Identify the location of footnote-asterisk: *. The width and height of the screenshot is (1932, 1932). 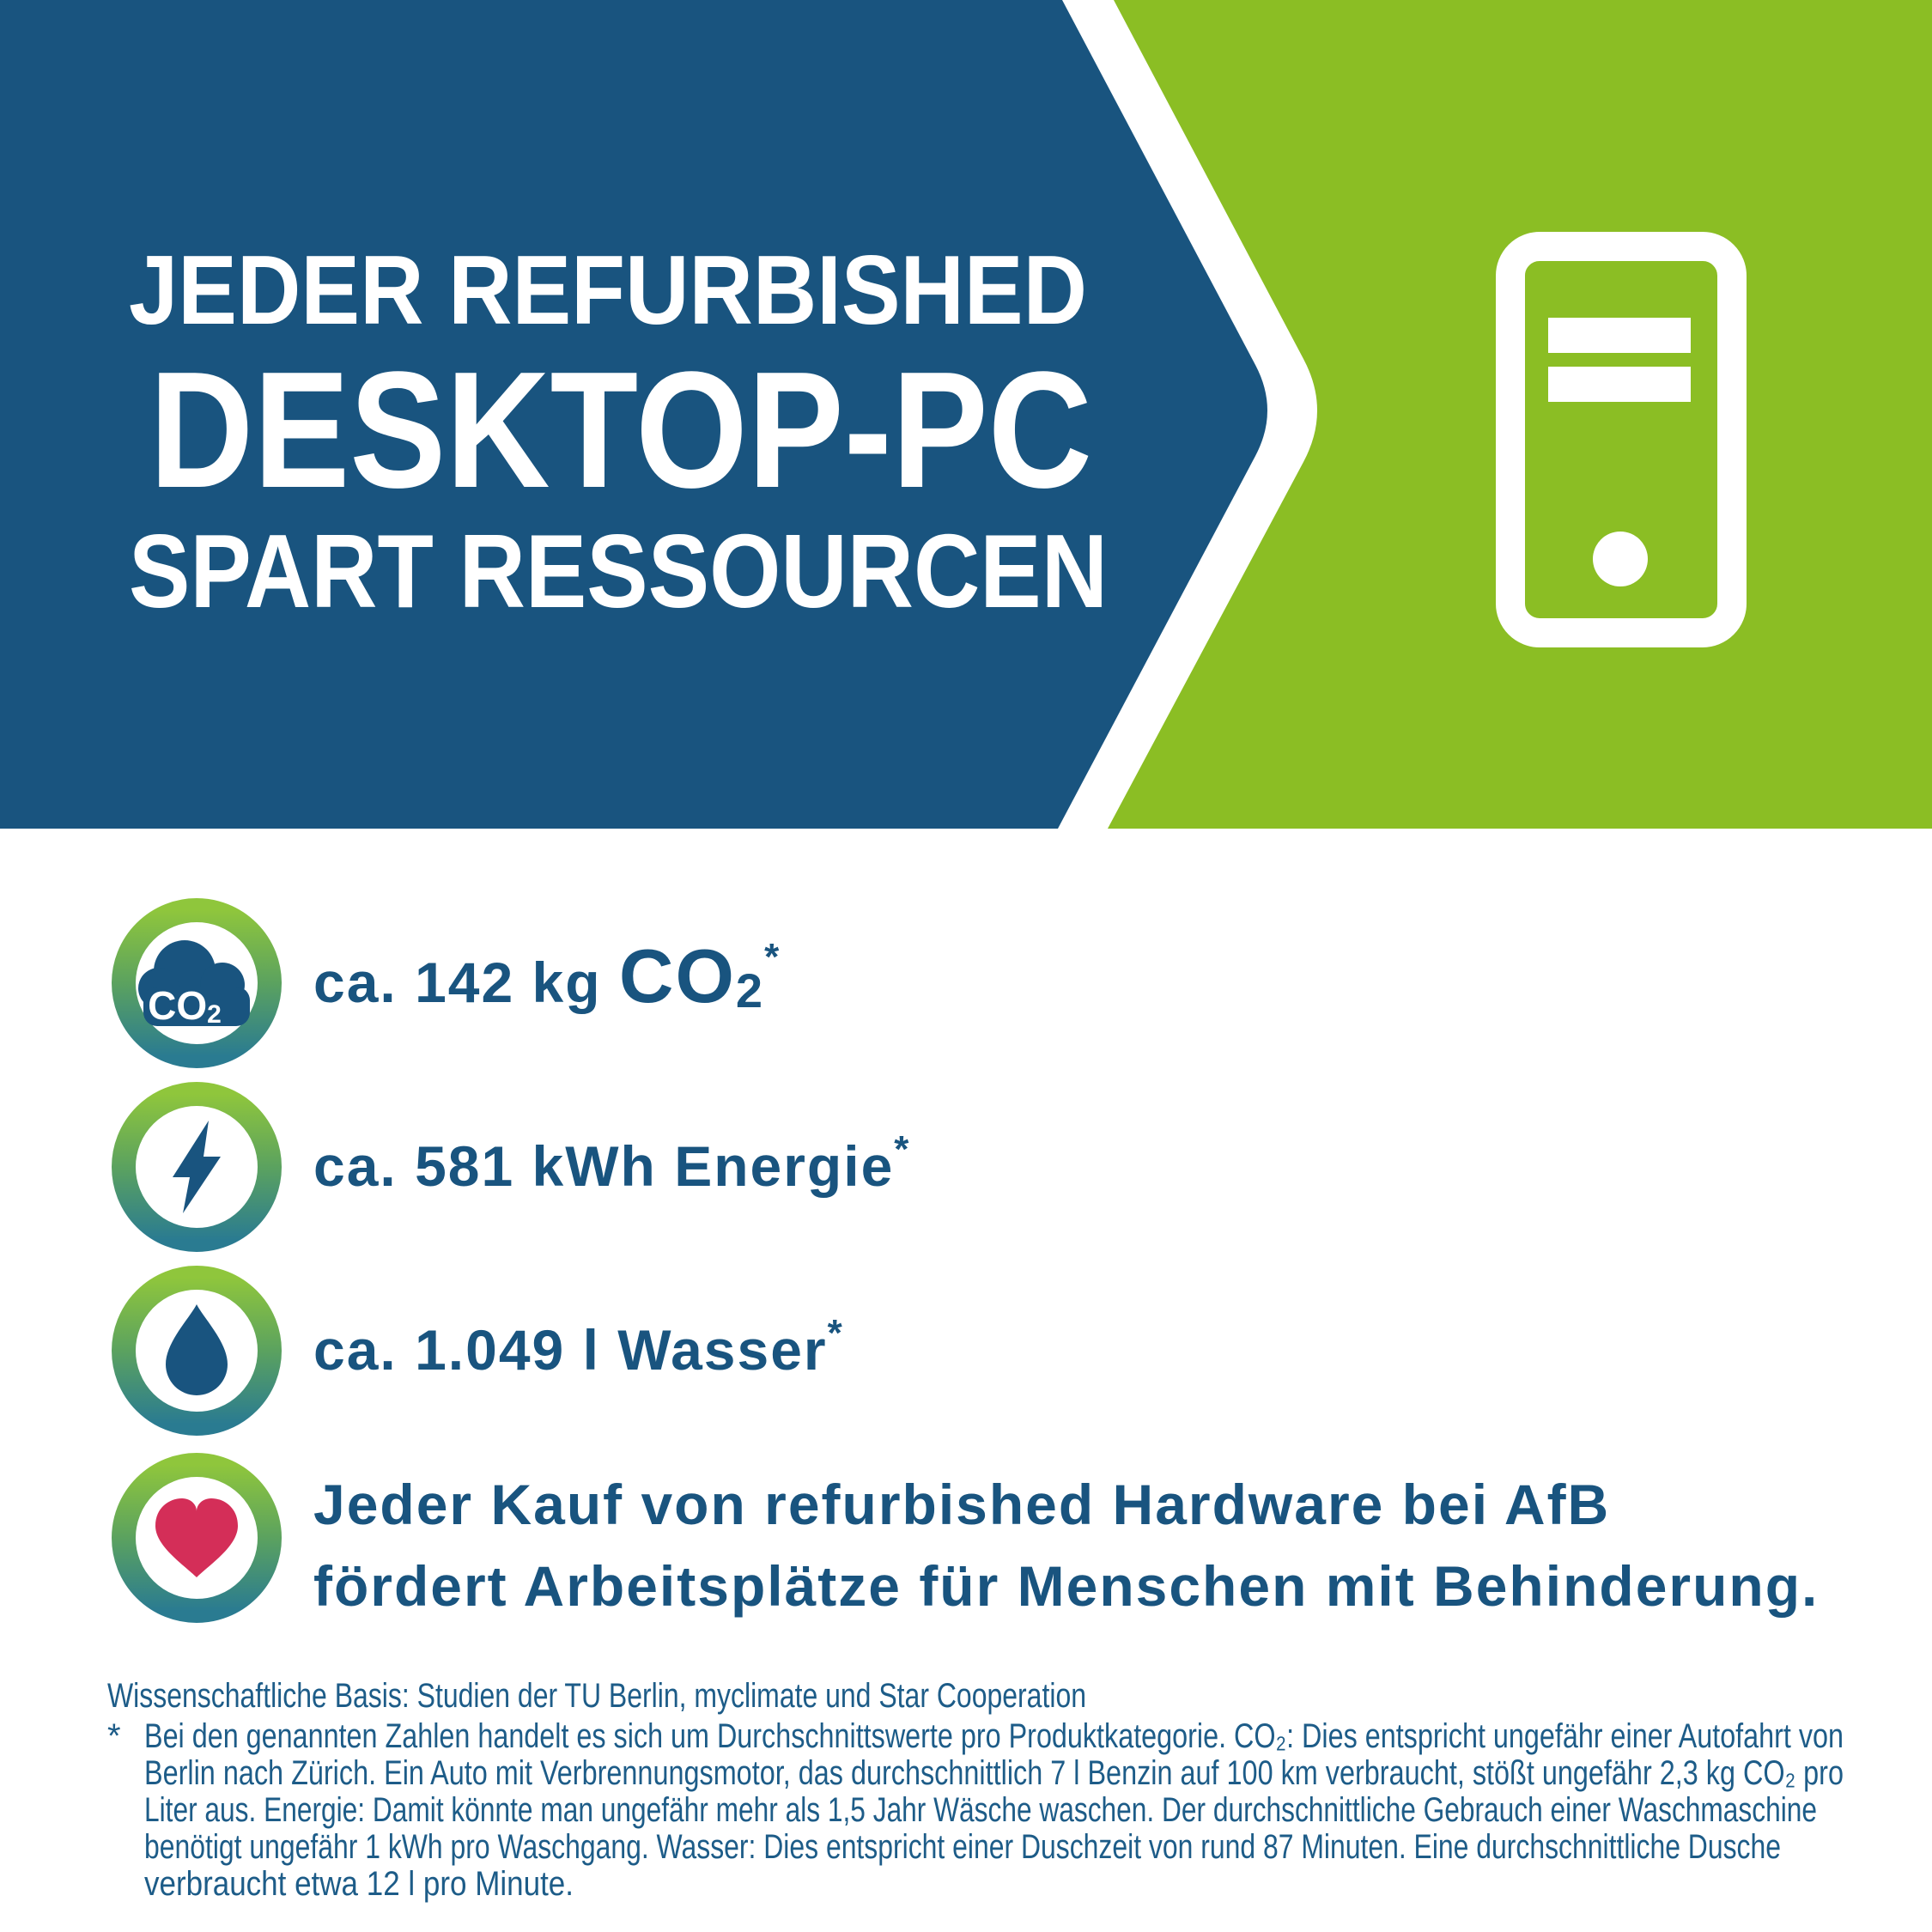
(114, 1736).